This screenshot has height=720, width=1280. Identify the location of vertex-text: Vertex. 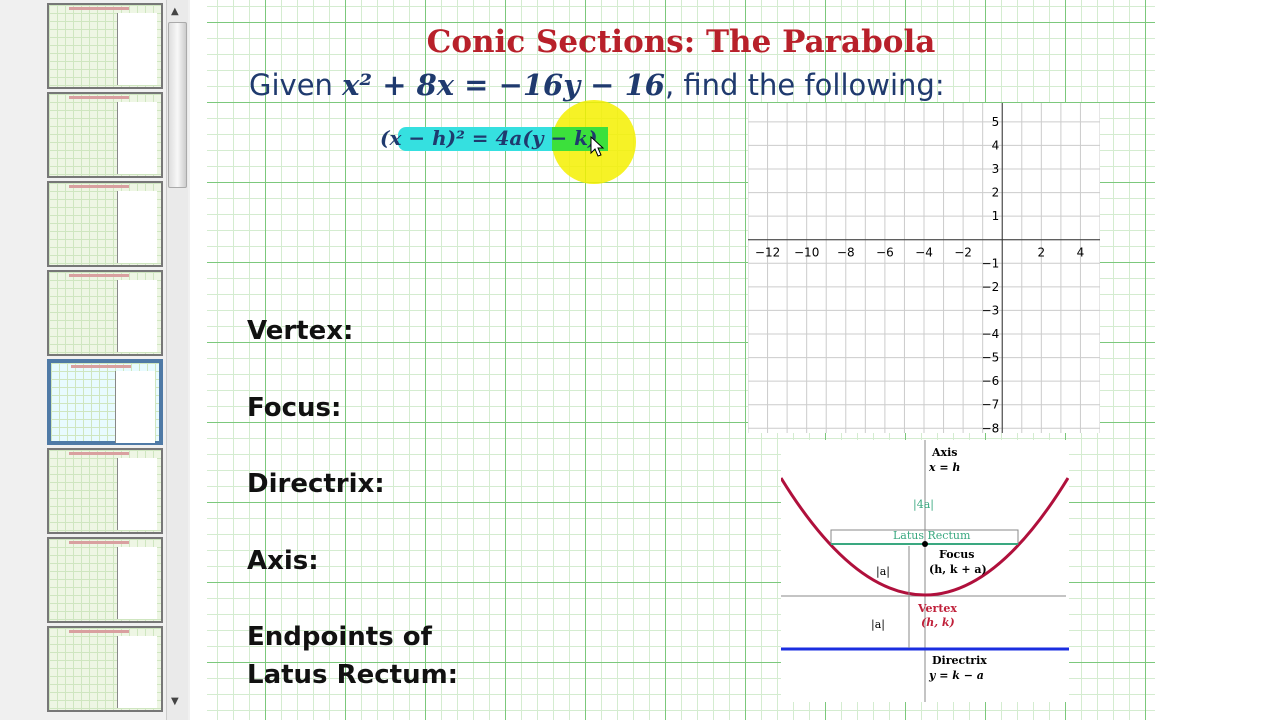
(937, 608).